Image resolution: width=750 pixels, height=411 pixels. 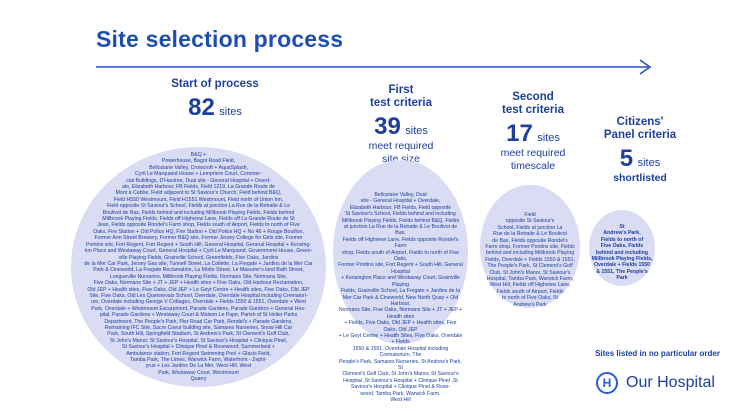 What do you see at coordinates (387, 126) in the screenshot?
I see `stage-count: 39` at bounding box center [387, 126].